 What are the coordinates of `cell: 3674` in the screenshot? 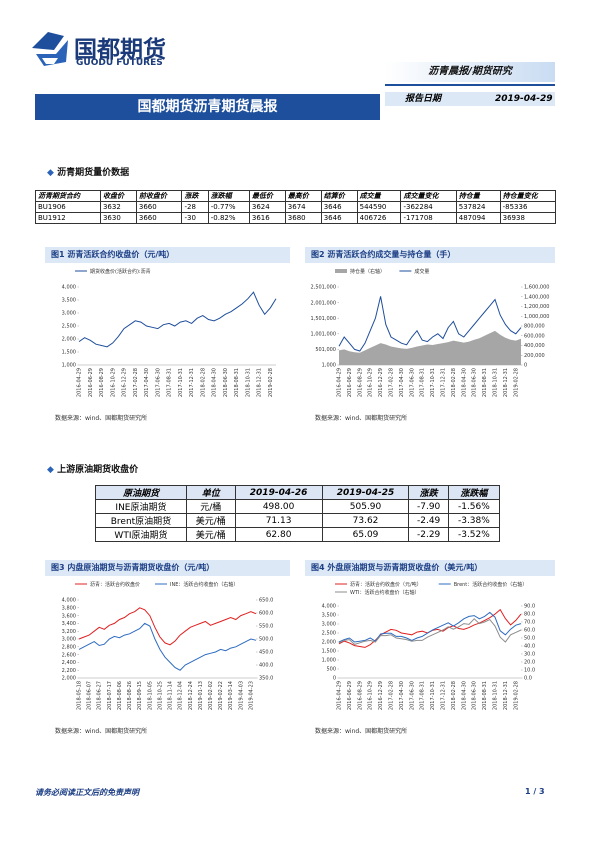 It's located at (303, 207).